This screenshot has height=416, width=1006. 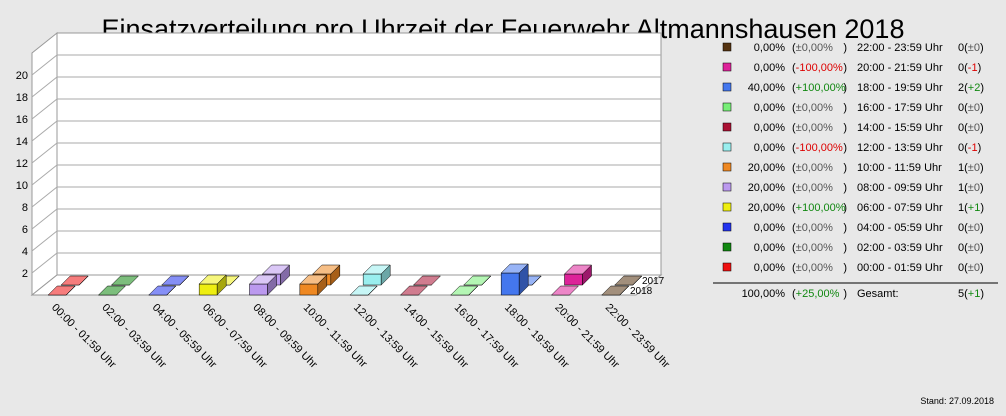 I want to click on legend-change: (-100,00%, so click(x=817, y=68).